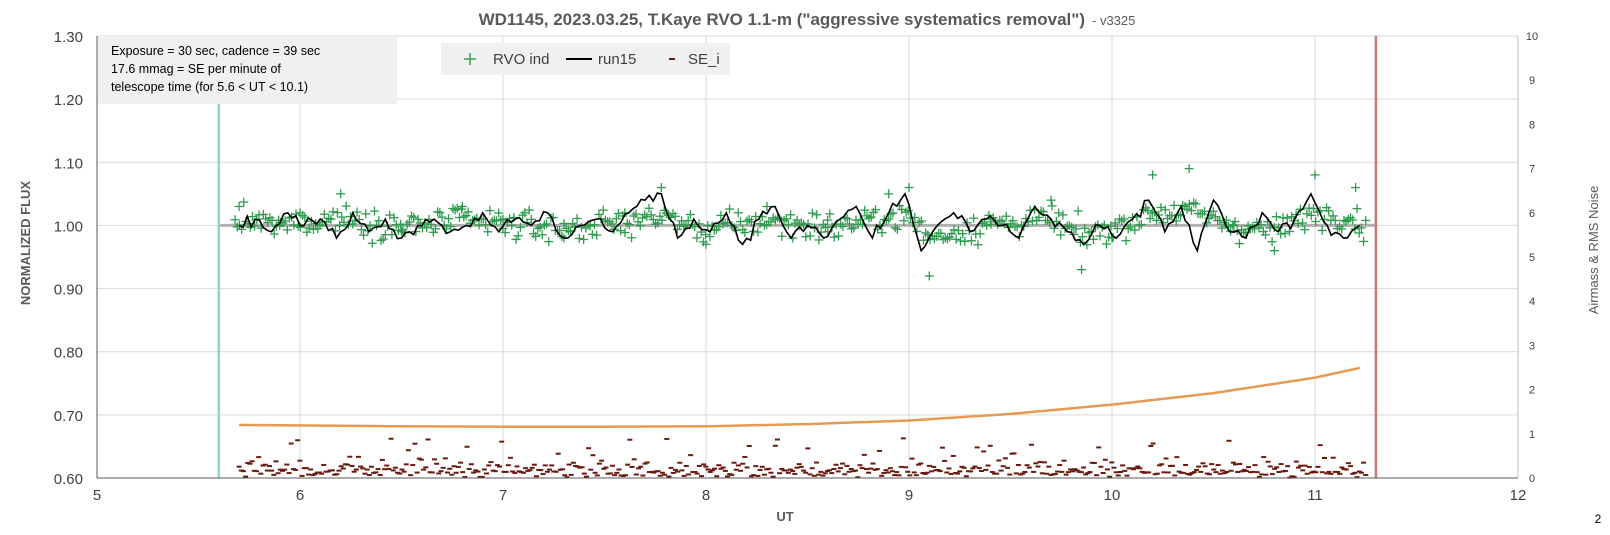  Describe the element at coordinates (1532, 81) in the screenshot. I see `y2-tick-label: 9` at that location.